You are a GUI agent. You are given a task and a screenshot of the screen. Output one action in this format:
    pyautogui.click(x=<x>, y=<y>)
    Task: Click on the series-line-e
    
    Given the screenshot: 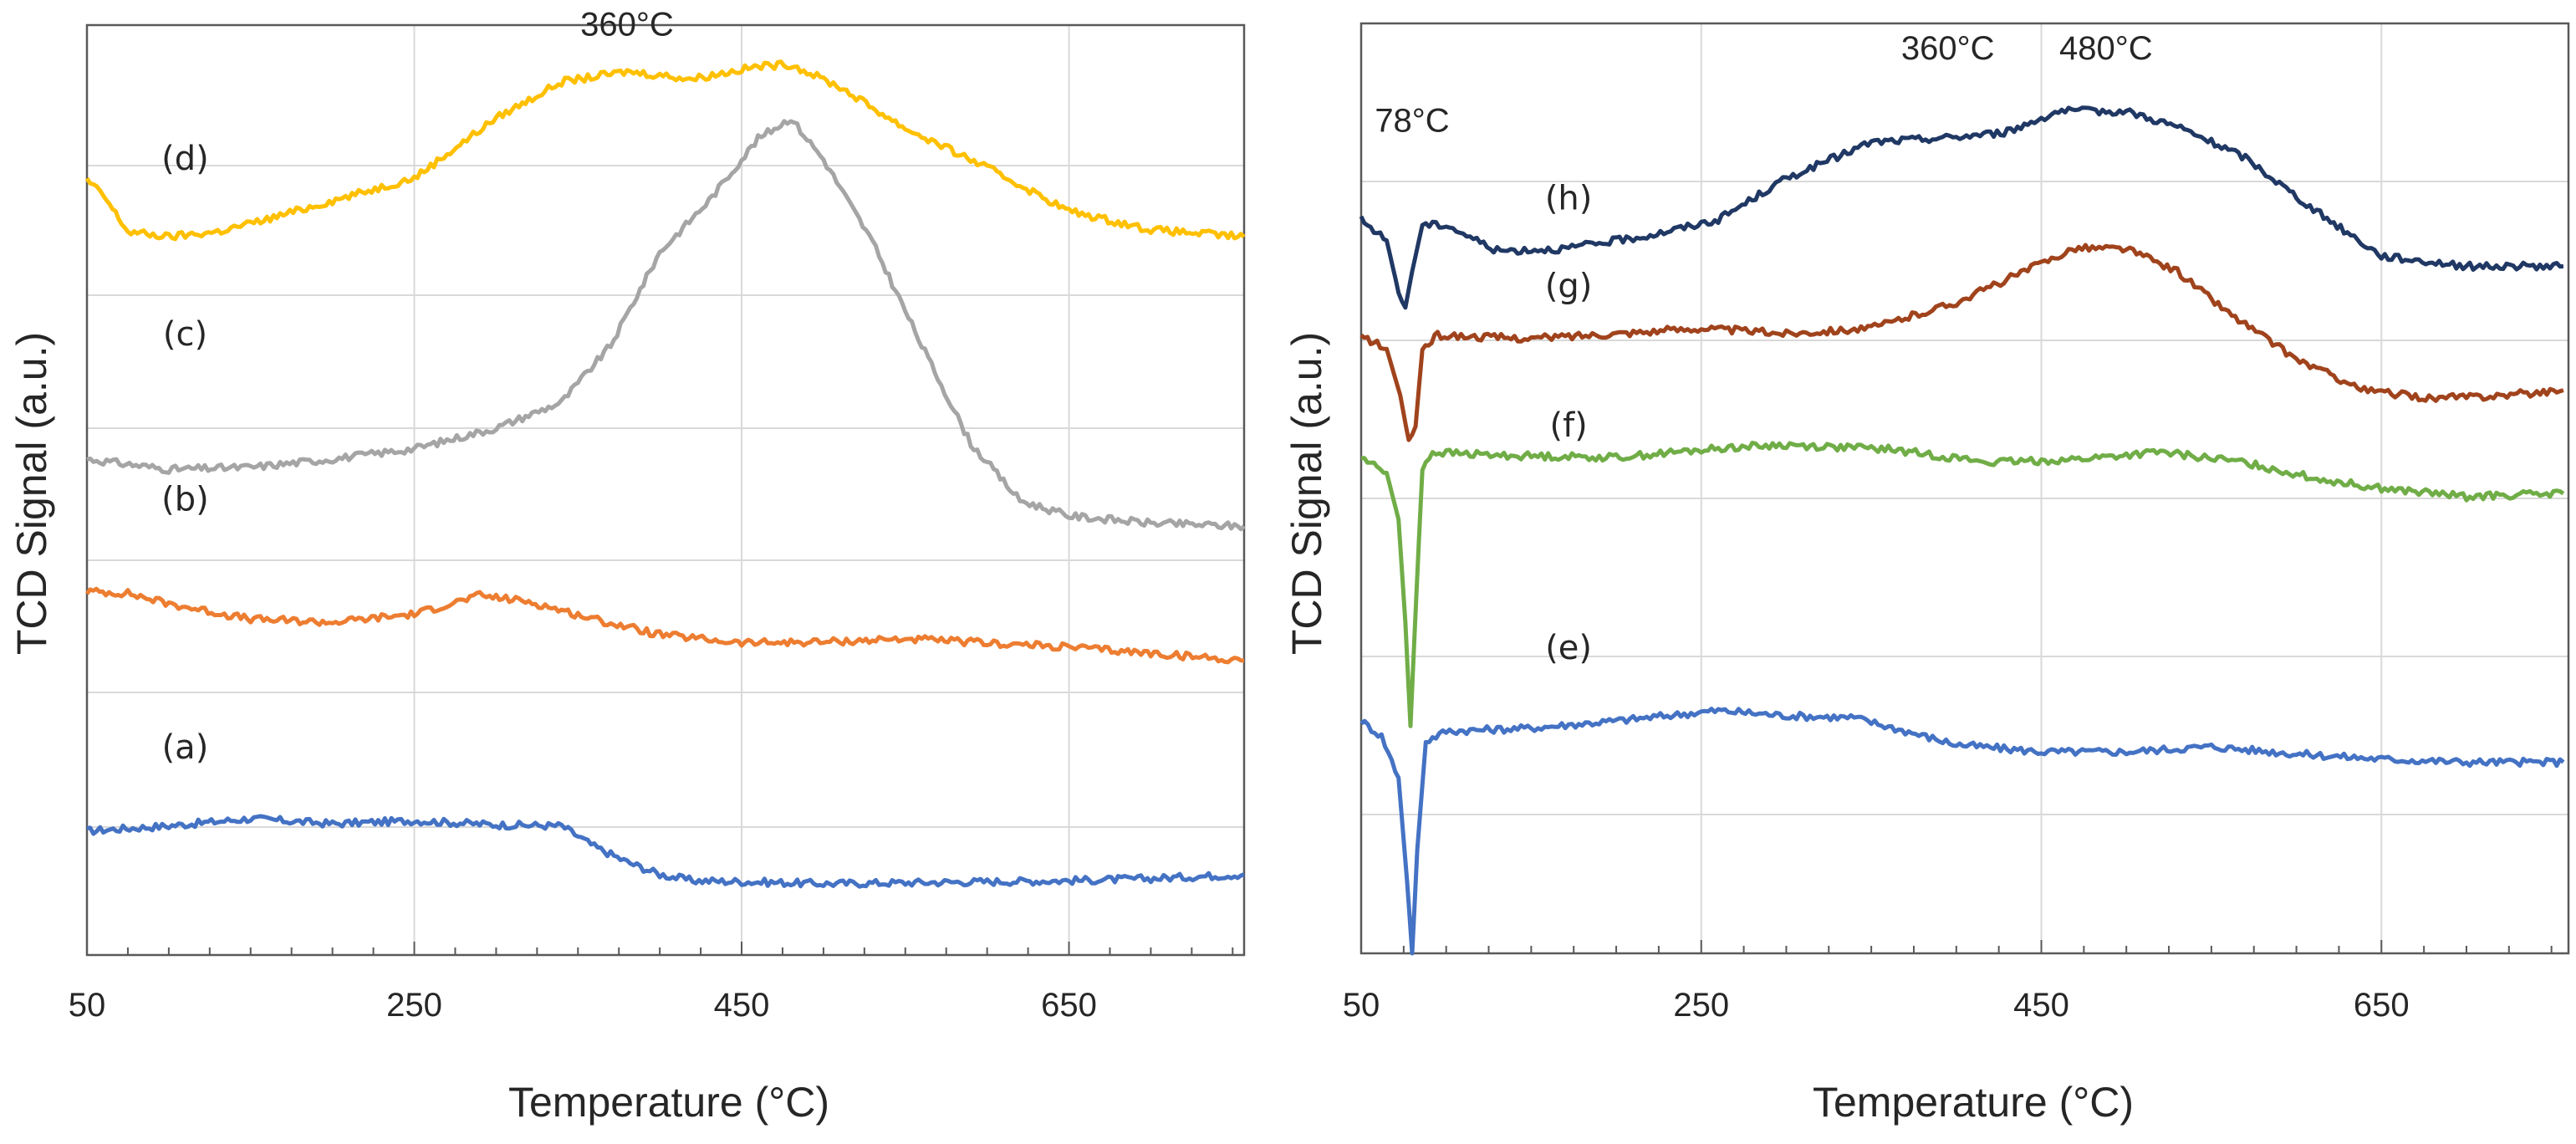 What is the action you would take?
    pyautogui.click(x=1962, y=831)
    